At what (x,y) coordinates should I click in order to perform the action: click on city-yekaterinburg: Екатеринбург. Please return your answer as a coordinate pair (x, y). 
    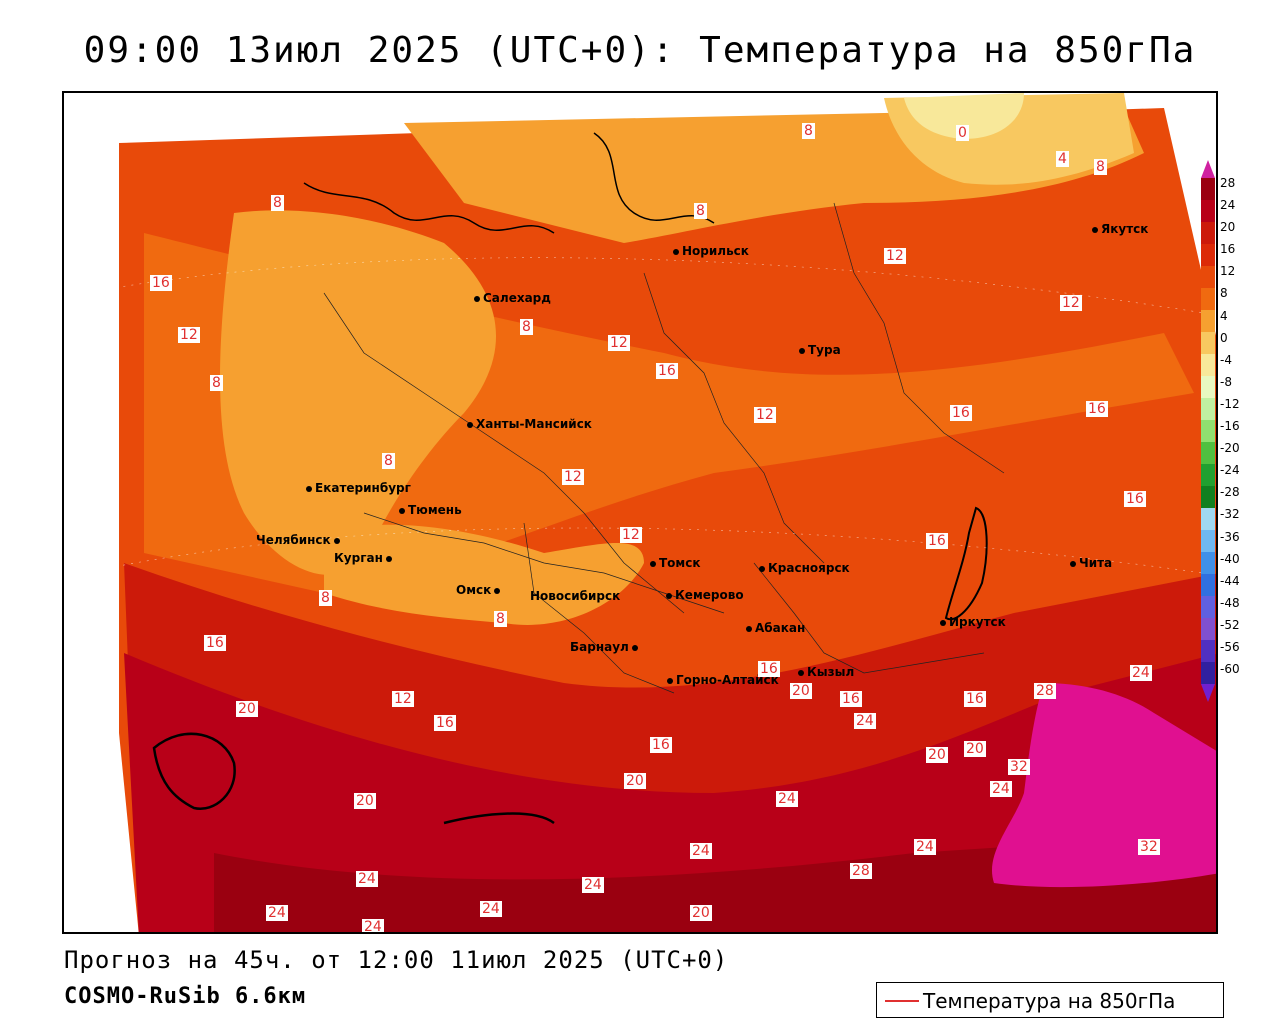
    Looking at the image, I should click on (358, 488).